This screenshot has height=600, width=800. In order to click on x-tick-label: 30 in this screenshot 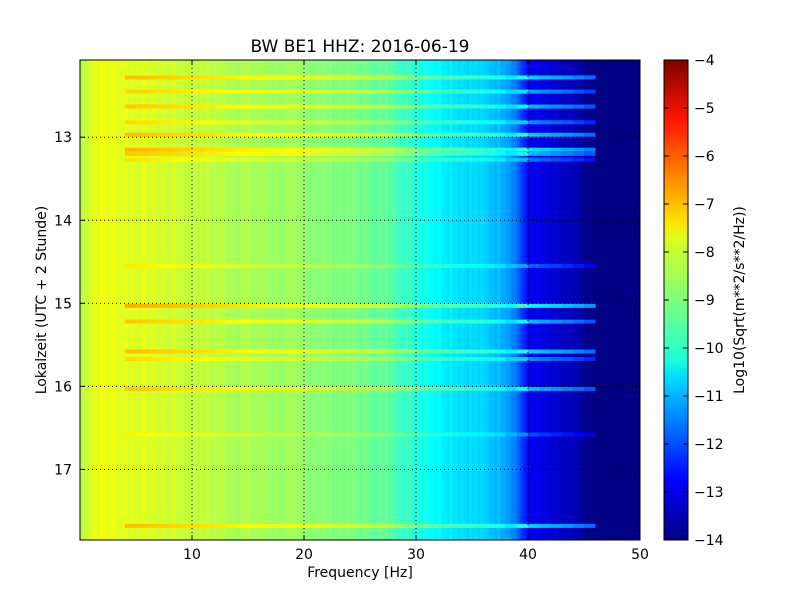, I will do `click(416, 555)`.